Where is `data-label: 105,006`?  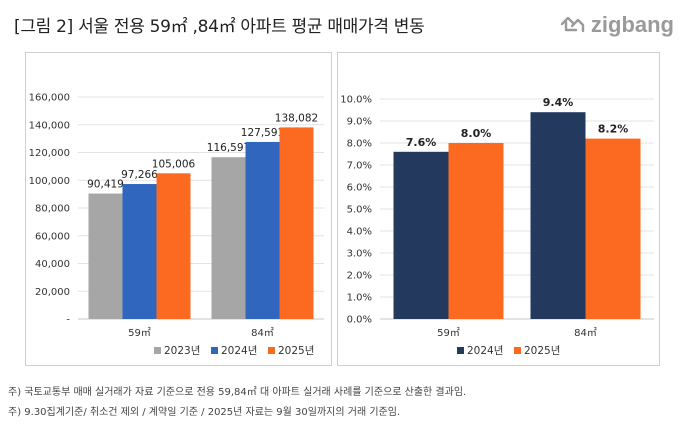
data-label: 105,006 is located at coordinates (174, 164).